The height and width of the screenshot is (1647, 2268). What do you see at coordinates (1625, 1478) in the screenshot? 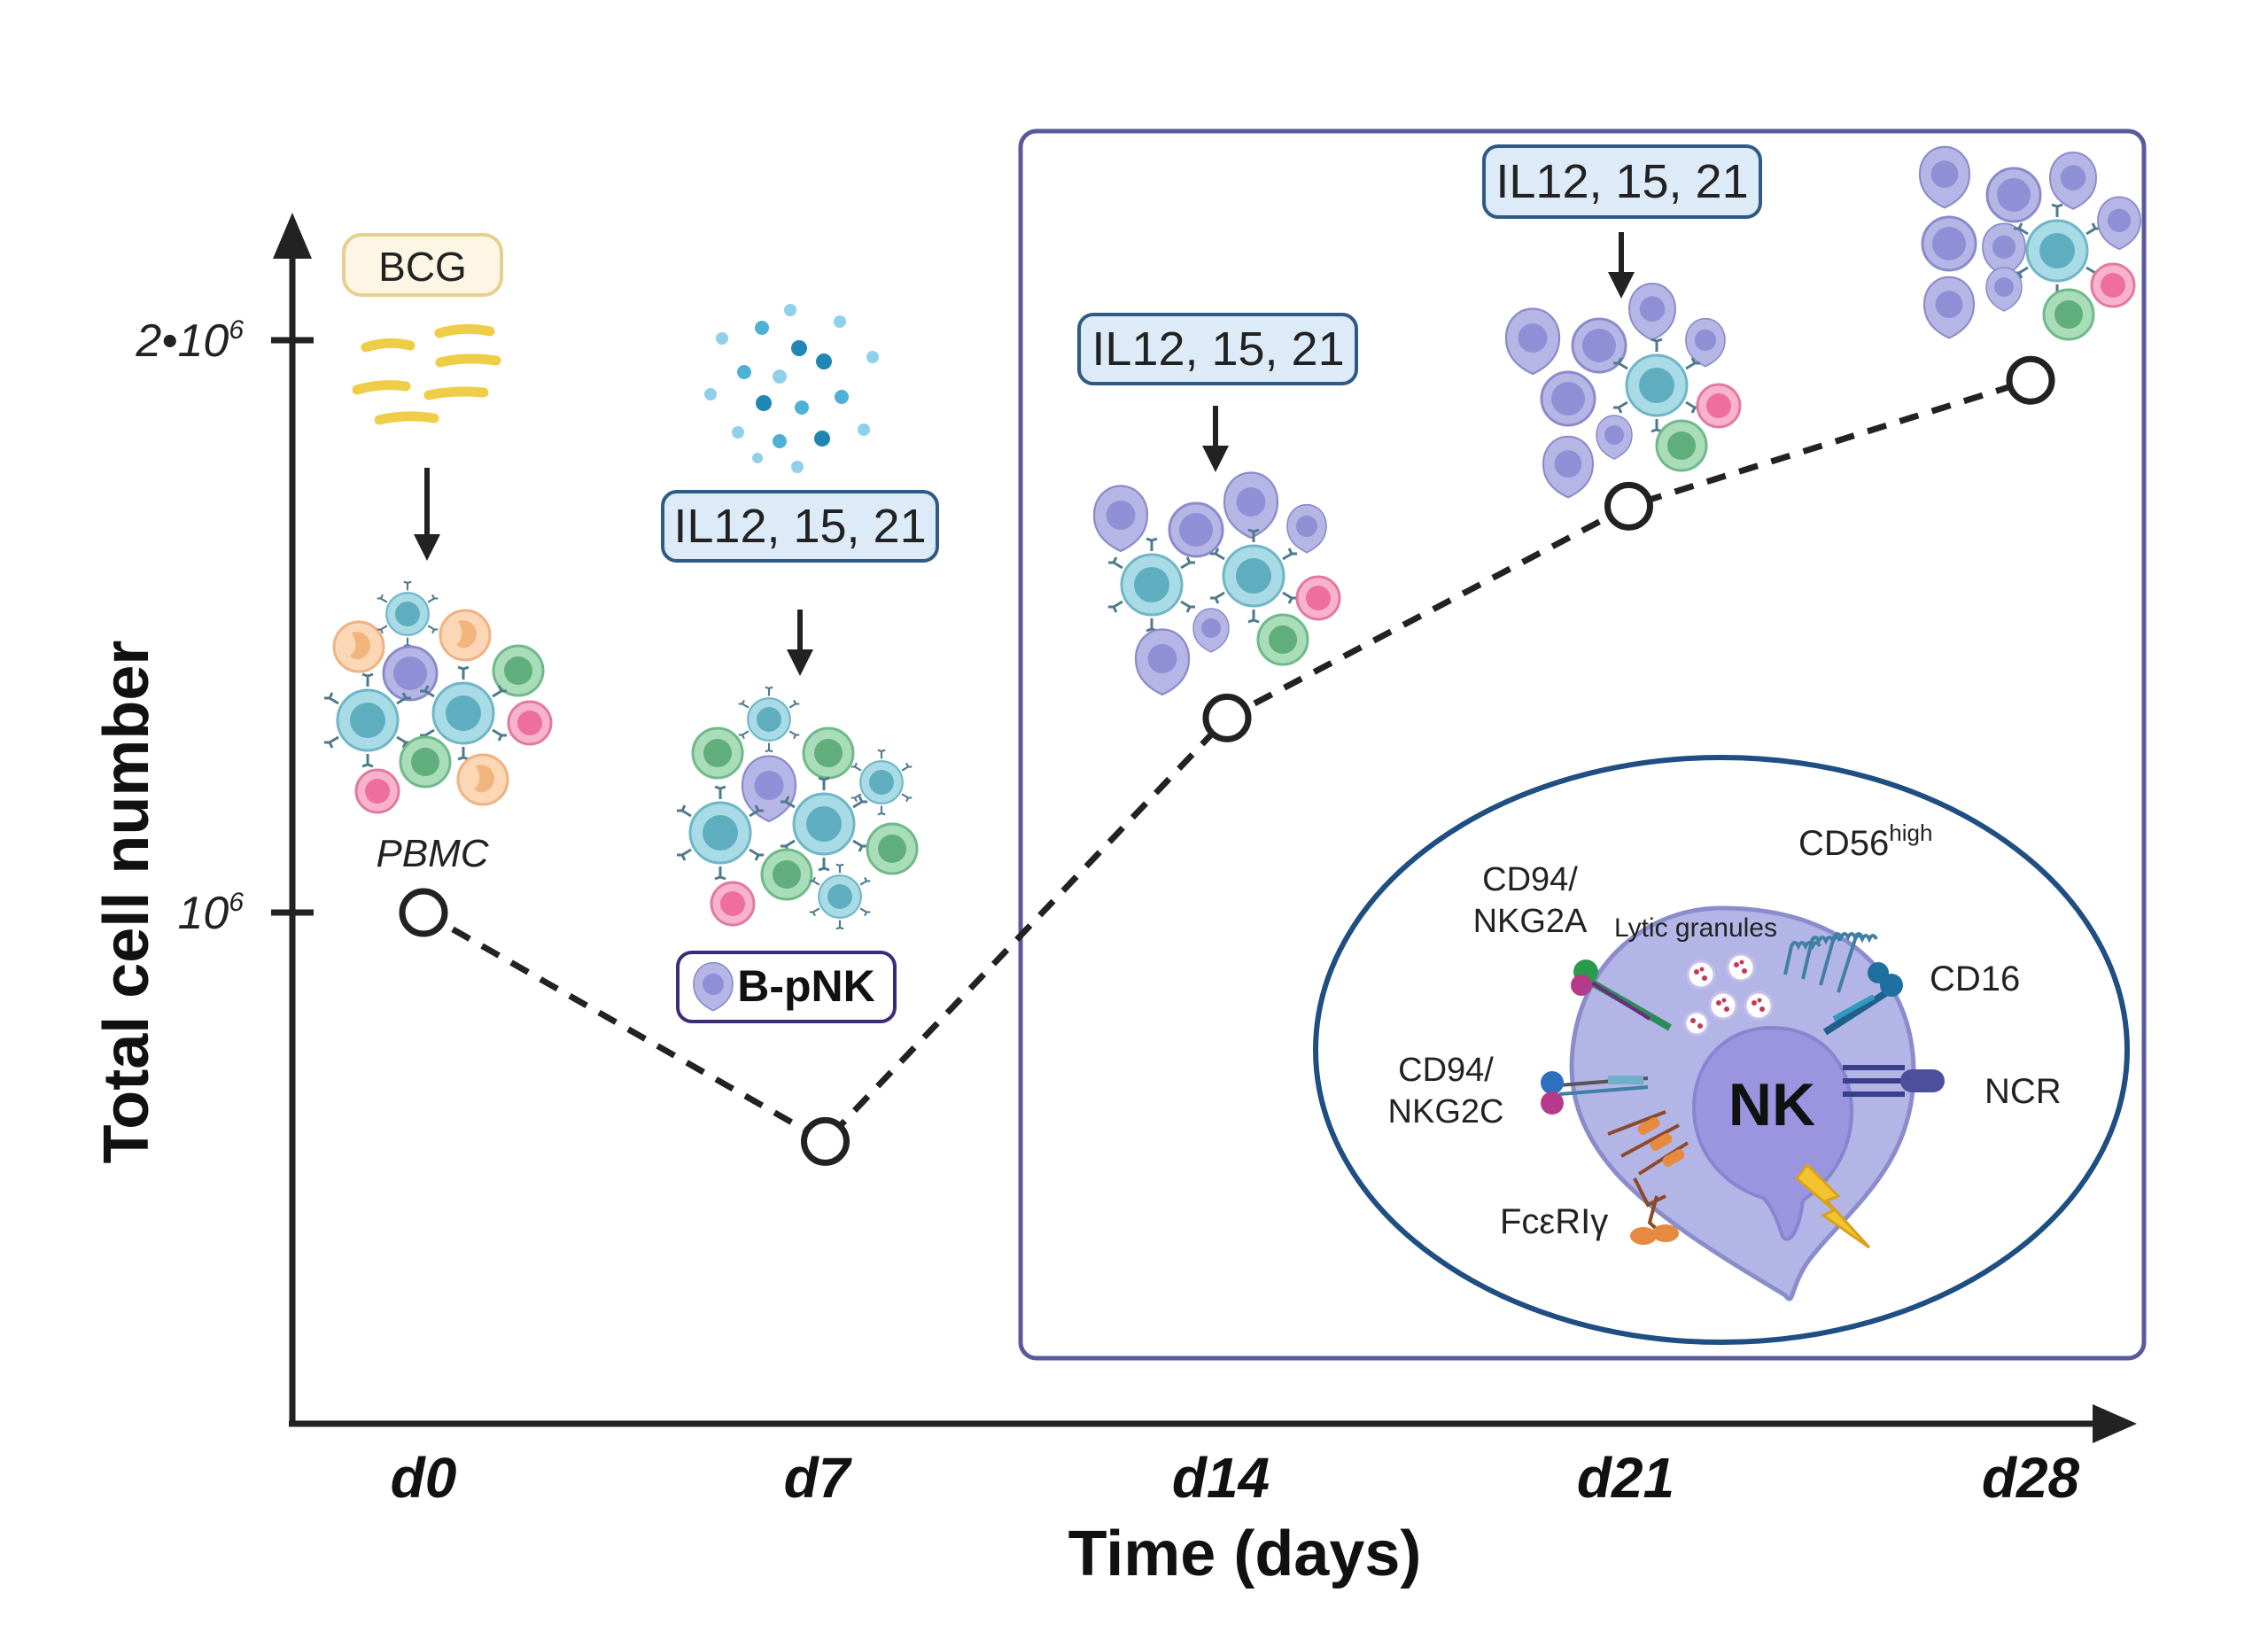
I see `x-tick-d21: d21` at bounding box center [1625, 1478].